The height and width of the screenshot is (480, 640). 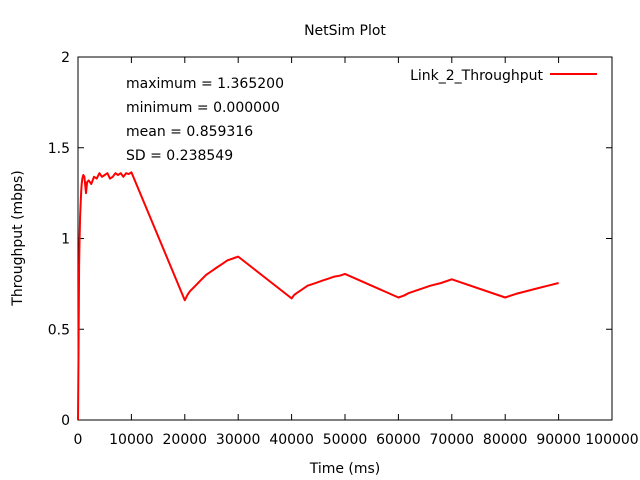 I want to click on y-axis-label: Throughput (mbps), so click(x=18, y=238).